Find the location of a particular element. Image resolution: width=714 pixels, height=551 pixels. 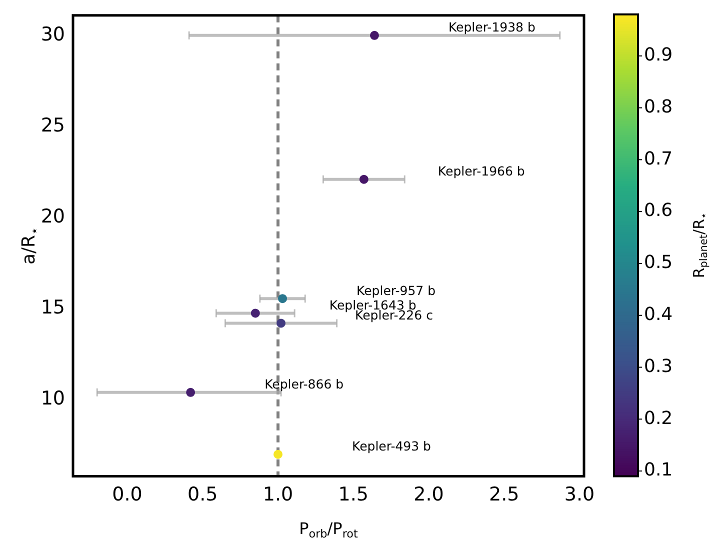

color-bar-label: 0.5 is located at coordinates (658, 263).